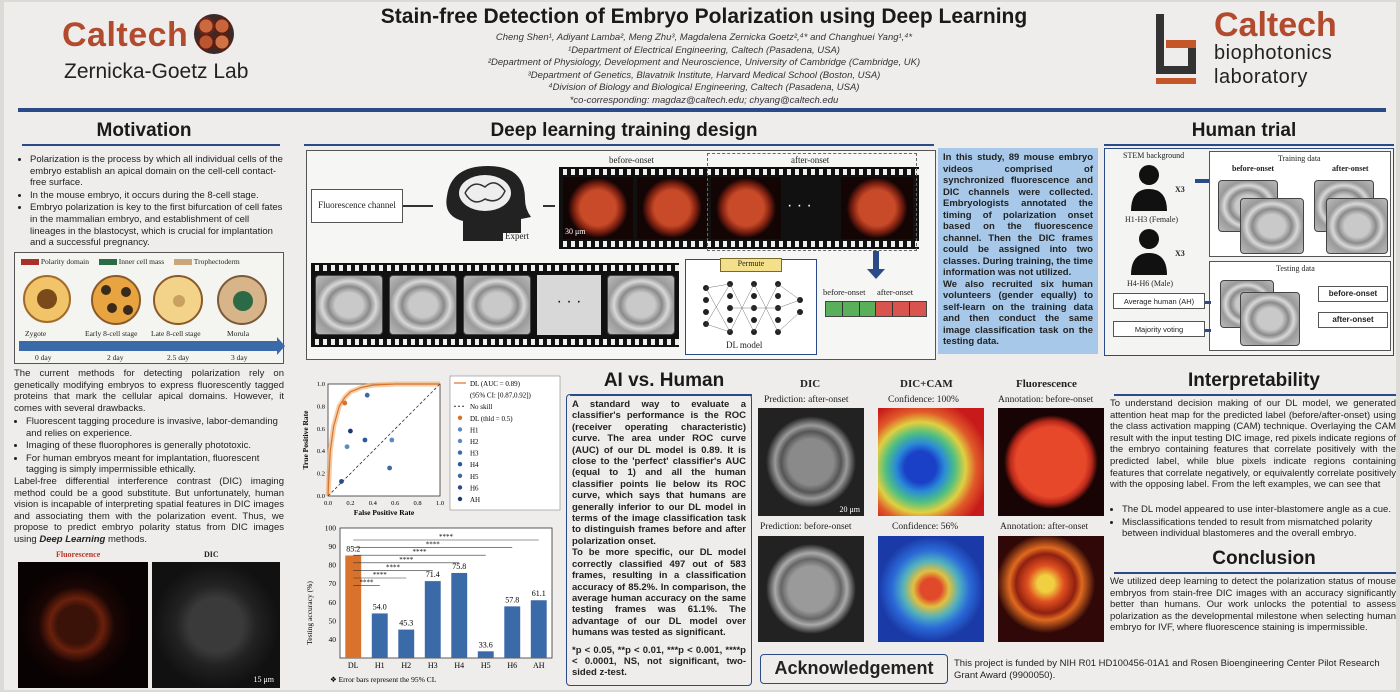 This screenshot has width=1400, height=692. Describe the element at coordinates (491, 419) in the screenshot. I see `roc-legend-entry: DL (thld = 0.5)` at that location.